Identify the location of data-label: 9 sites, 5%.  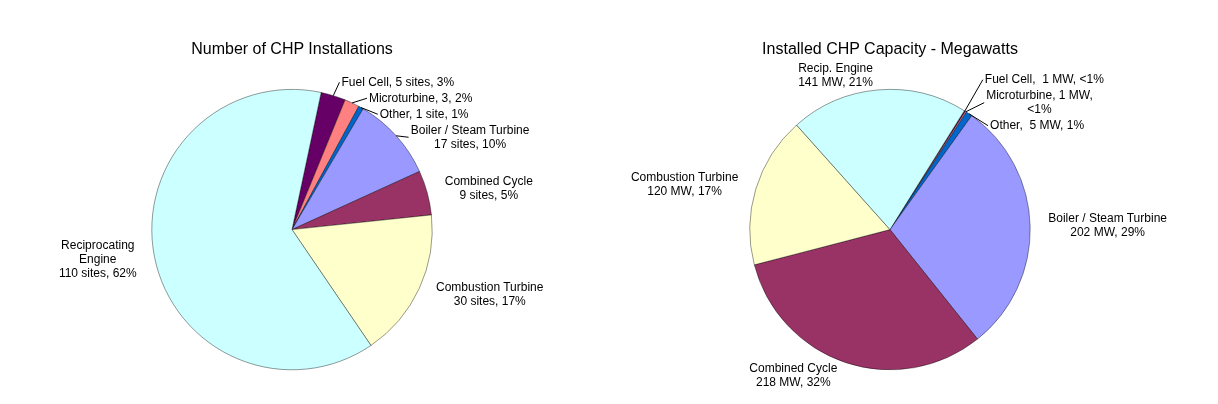
(489, 195).